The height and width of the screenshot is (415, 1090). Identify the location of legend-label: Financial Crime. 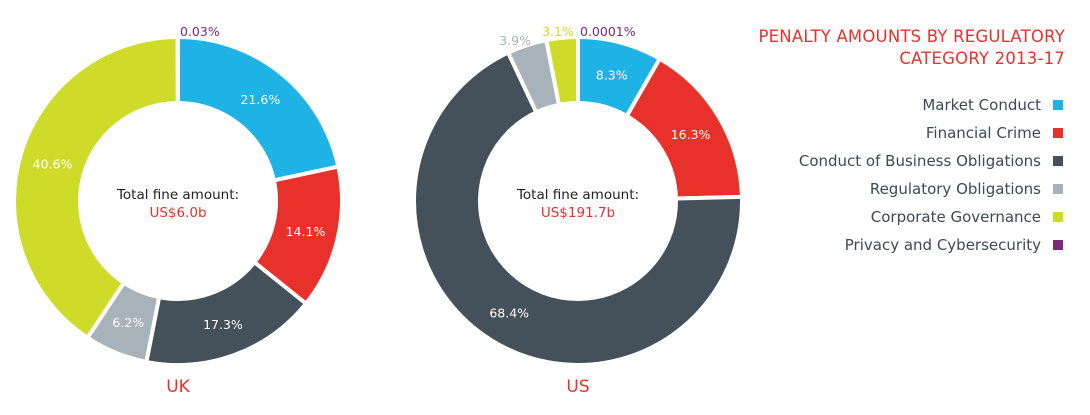
(983, 133).